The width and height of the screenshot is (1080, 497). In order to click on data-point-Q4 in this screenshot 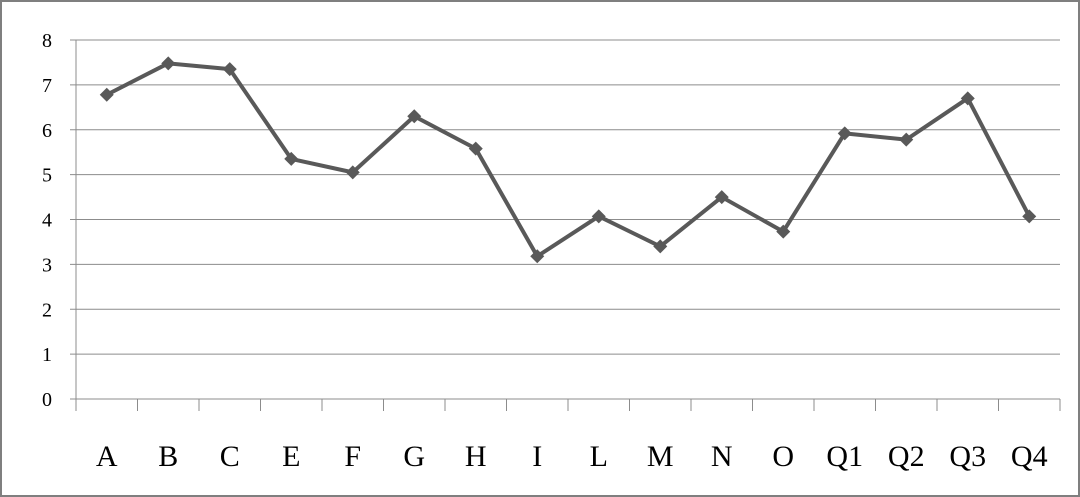, I will do `click(1029, 216)`.